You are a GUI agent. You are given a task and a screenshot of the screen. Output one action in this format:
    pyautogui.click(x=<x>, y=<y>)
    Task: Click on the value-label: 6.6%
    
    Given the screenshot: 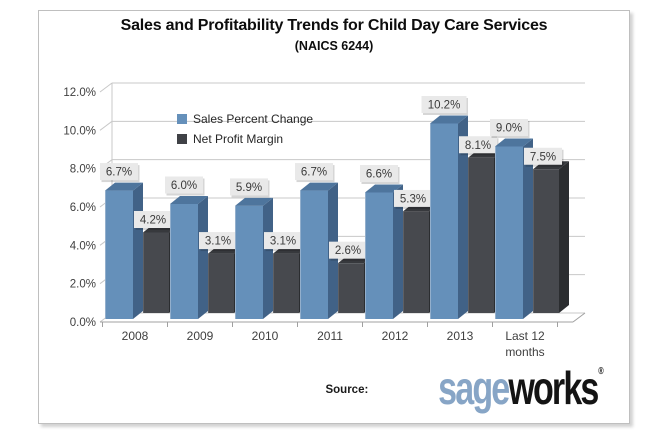 What is the action you would take?
    pyautogui.click(x=379, y=175)
    